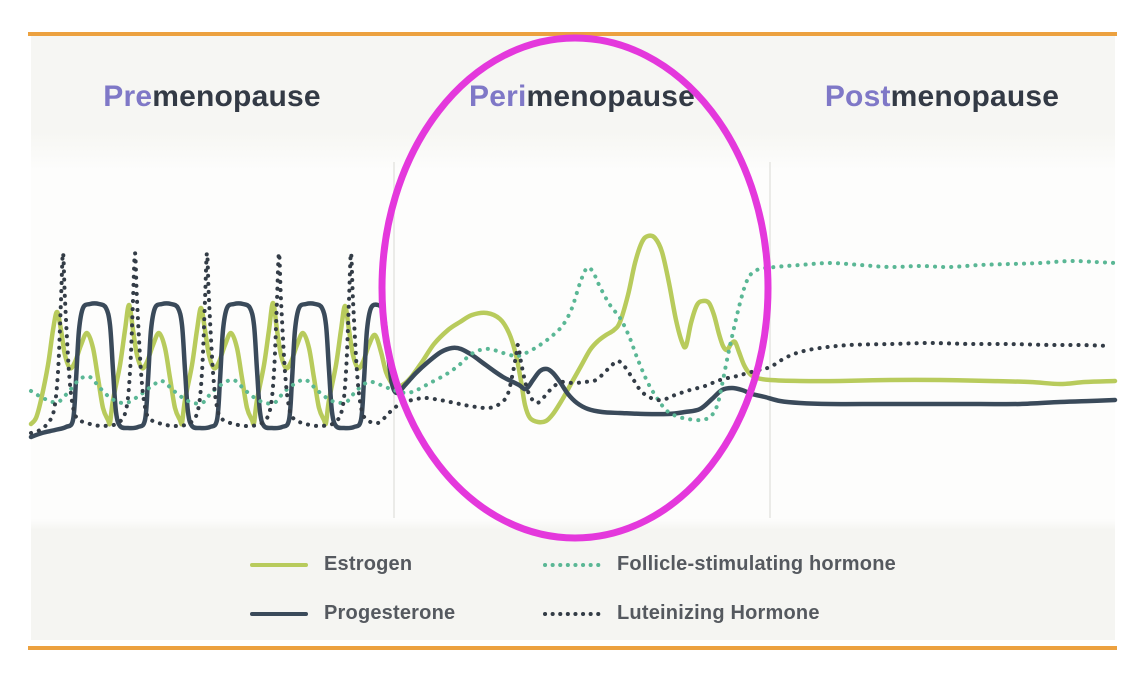 Image resolution: width=1146 pixels, height=686 pixels. I want to click on legend-item-progesterone: Progesterone, so click(352, 613).